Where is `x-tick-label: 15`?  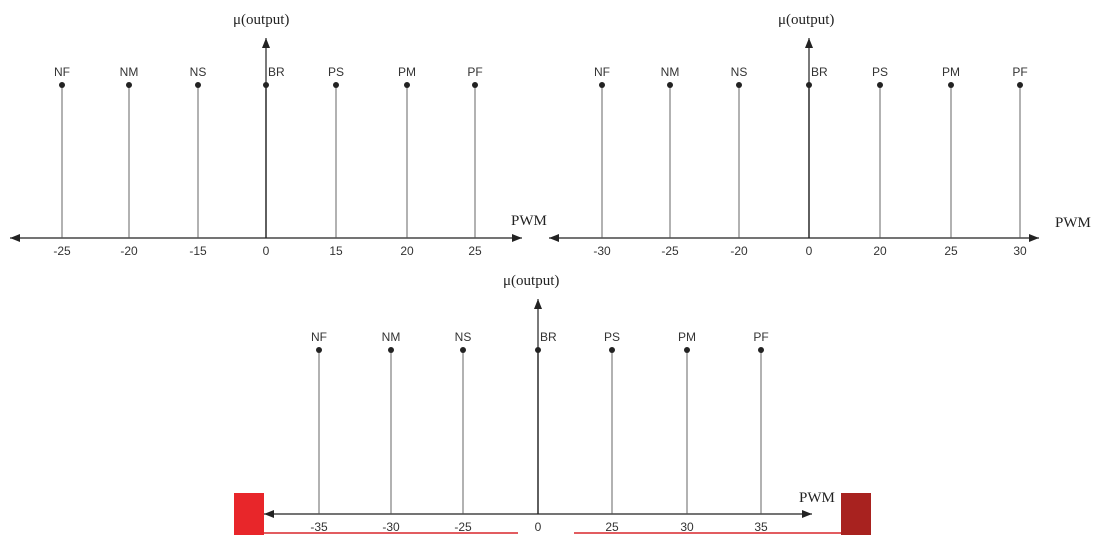 x-tick-label: 15 is located at coordinates (336, 251).